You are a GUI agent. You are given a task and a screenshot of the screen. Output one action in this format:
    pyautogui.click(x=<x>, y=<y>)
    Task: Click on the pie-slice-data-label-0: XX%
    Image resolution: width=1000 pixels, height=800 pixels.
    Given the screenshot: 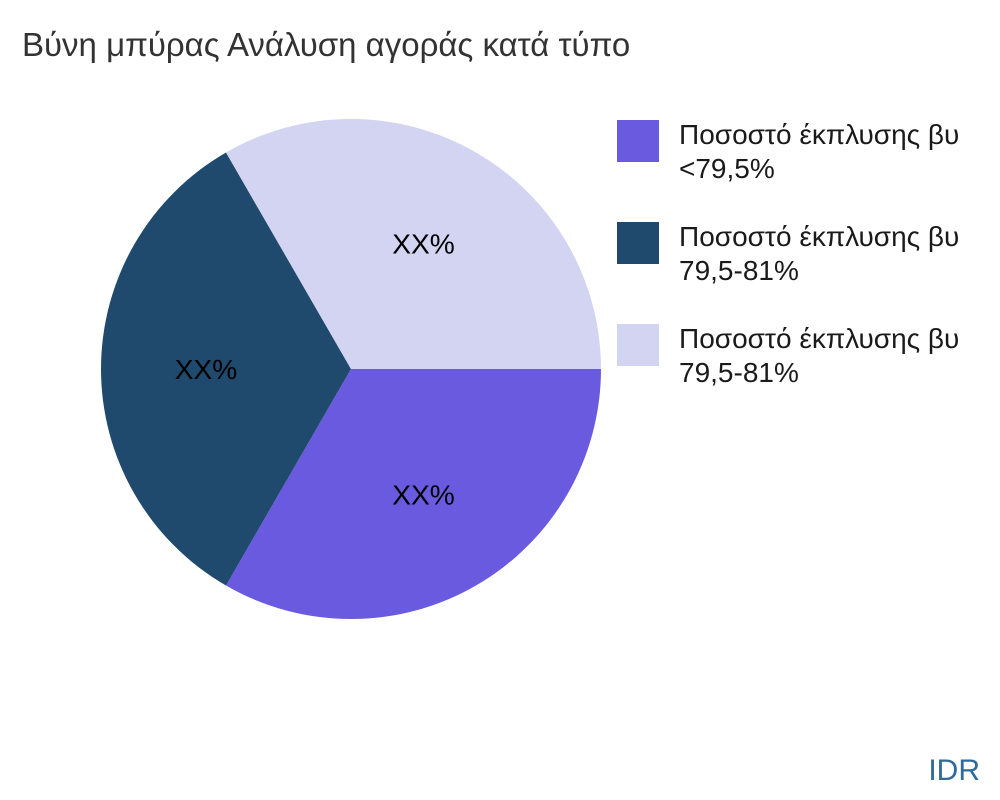 What is the action you would take?
    pyautogui.click(x=423, y=495)
    